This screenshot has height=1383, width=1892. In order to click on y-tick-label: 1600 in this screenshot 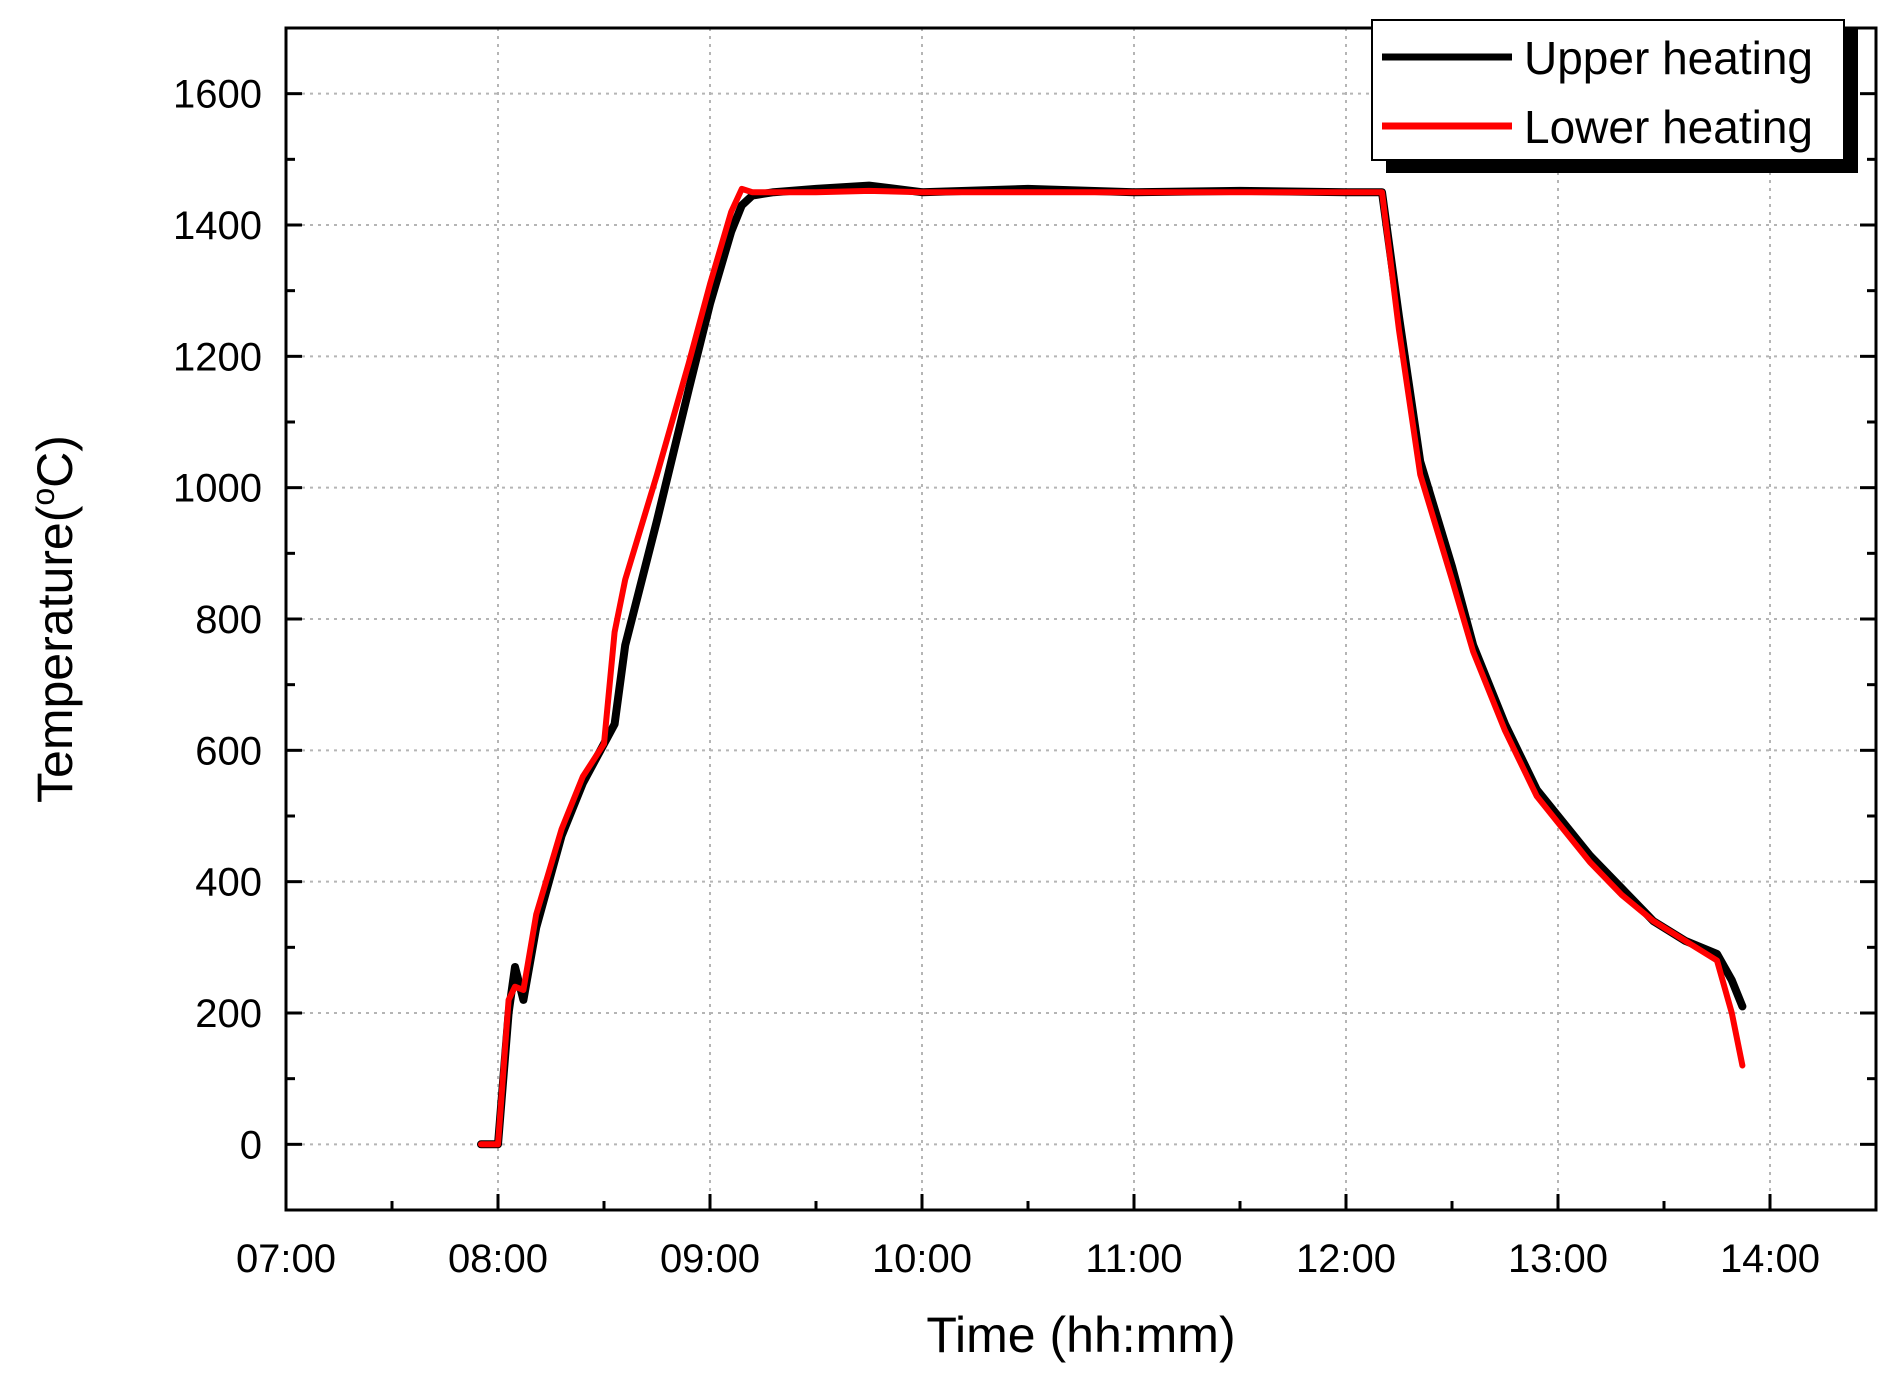, I will do `click(217, 95)`.